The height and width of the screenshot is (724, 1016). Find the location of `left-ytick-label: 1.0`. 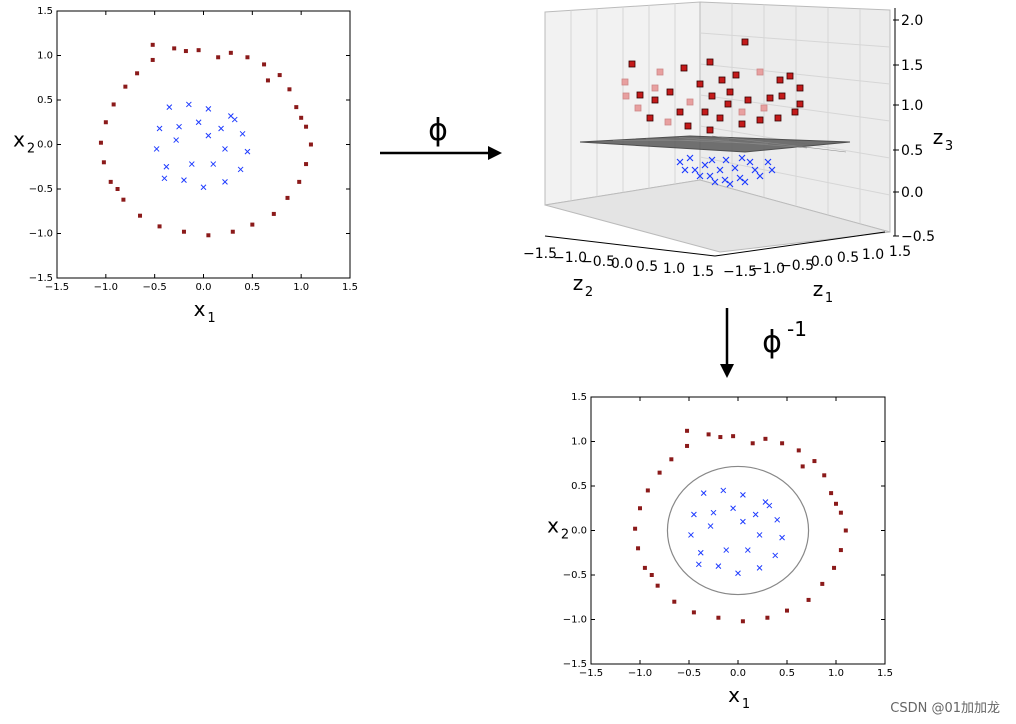

left-ytick-label: 1.0 is located at coordinates (45, 56).